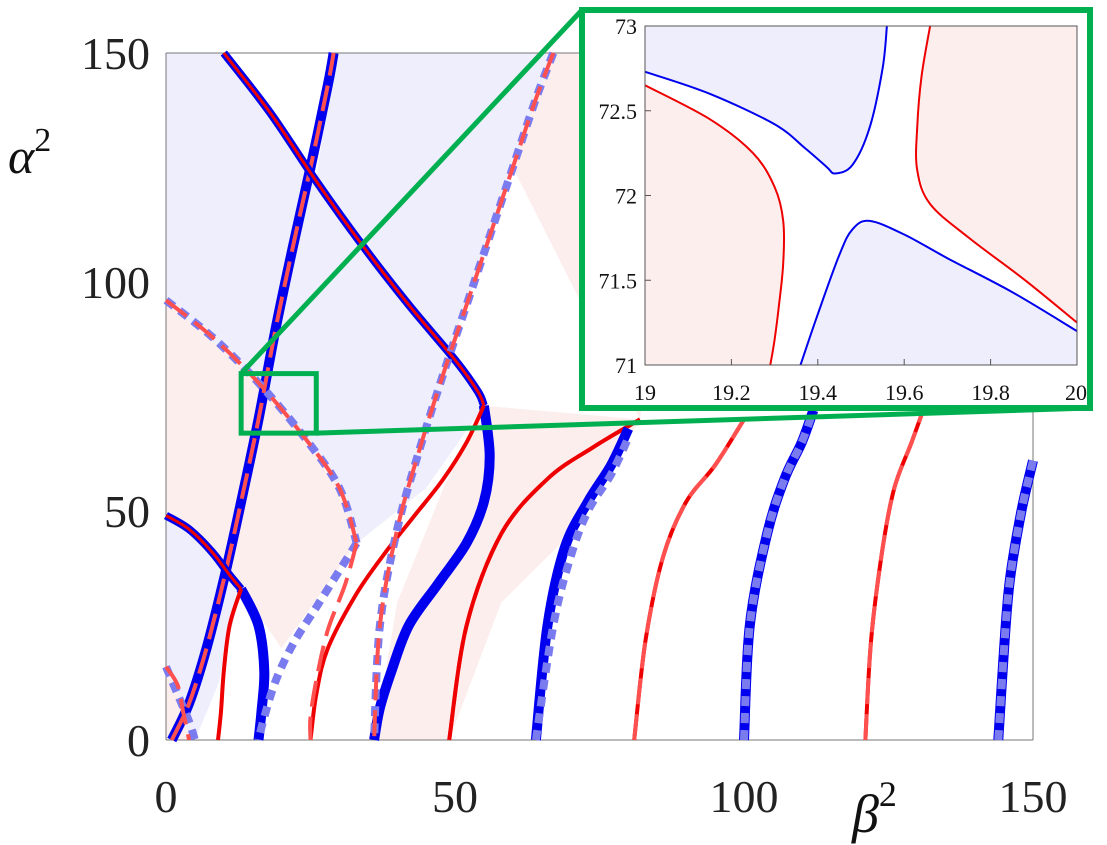 Image resolution: width=1107 pixels, height=845 pixels. What do you see at coordinates (618, 280) in the screenshot?
I see `inset-y-tick-label-71.5: 71.5` at bounding box center [618, 280].